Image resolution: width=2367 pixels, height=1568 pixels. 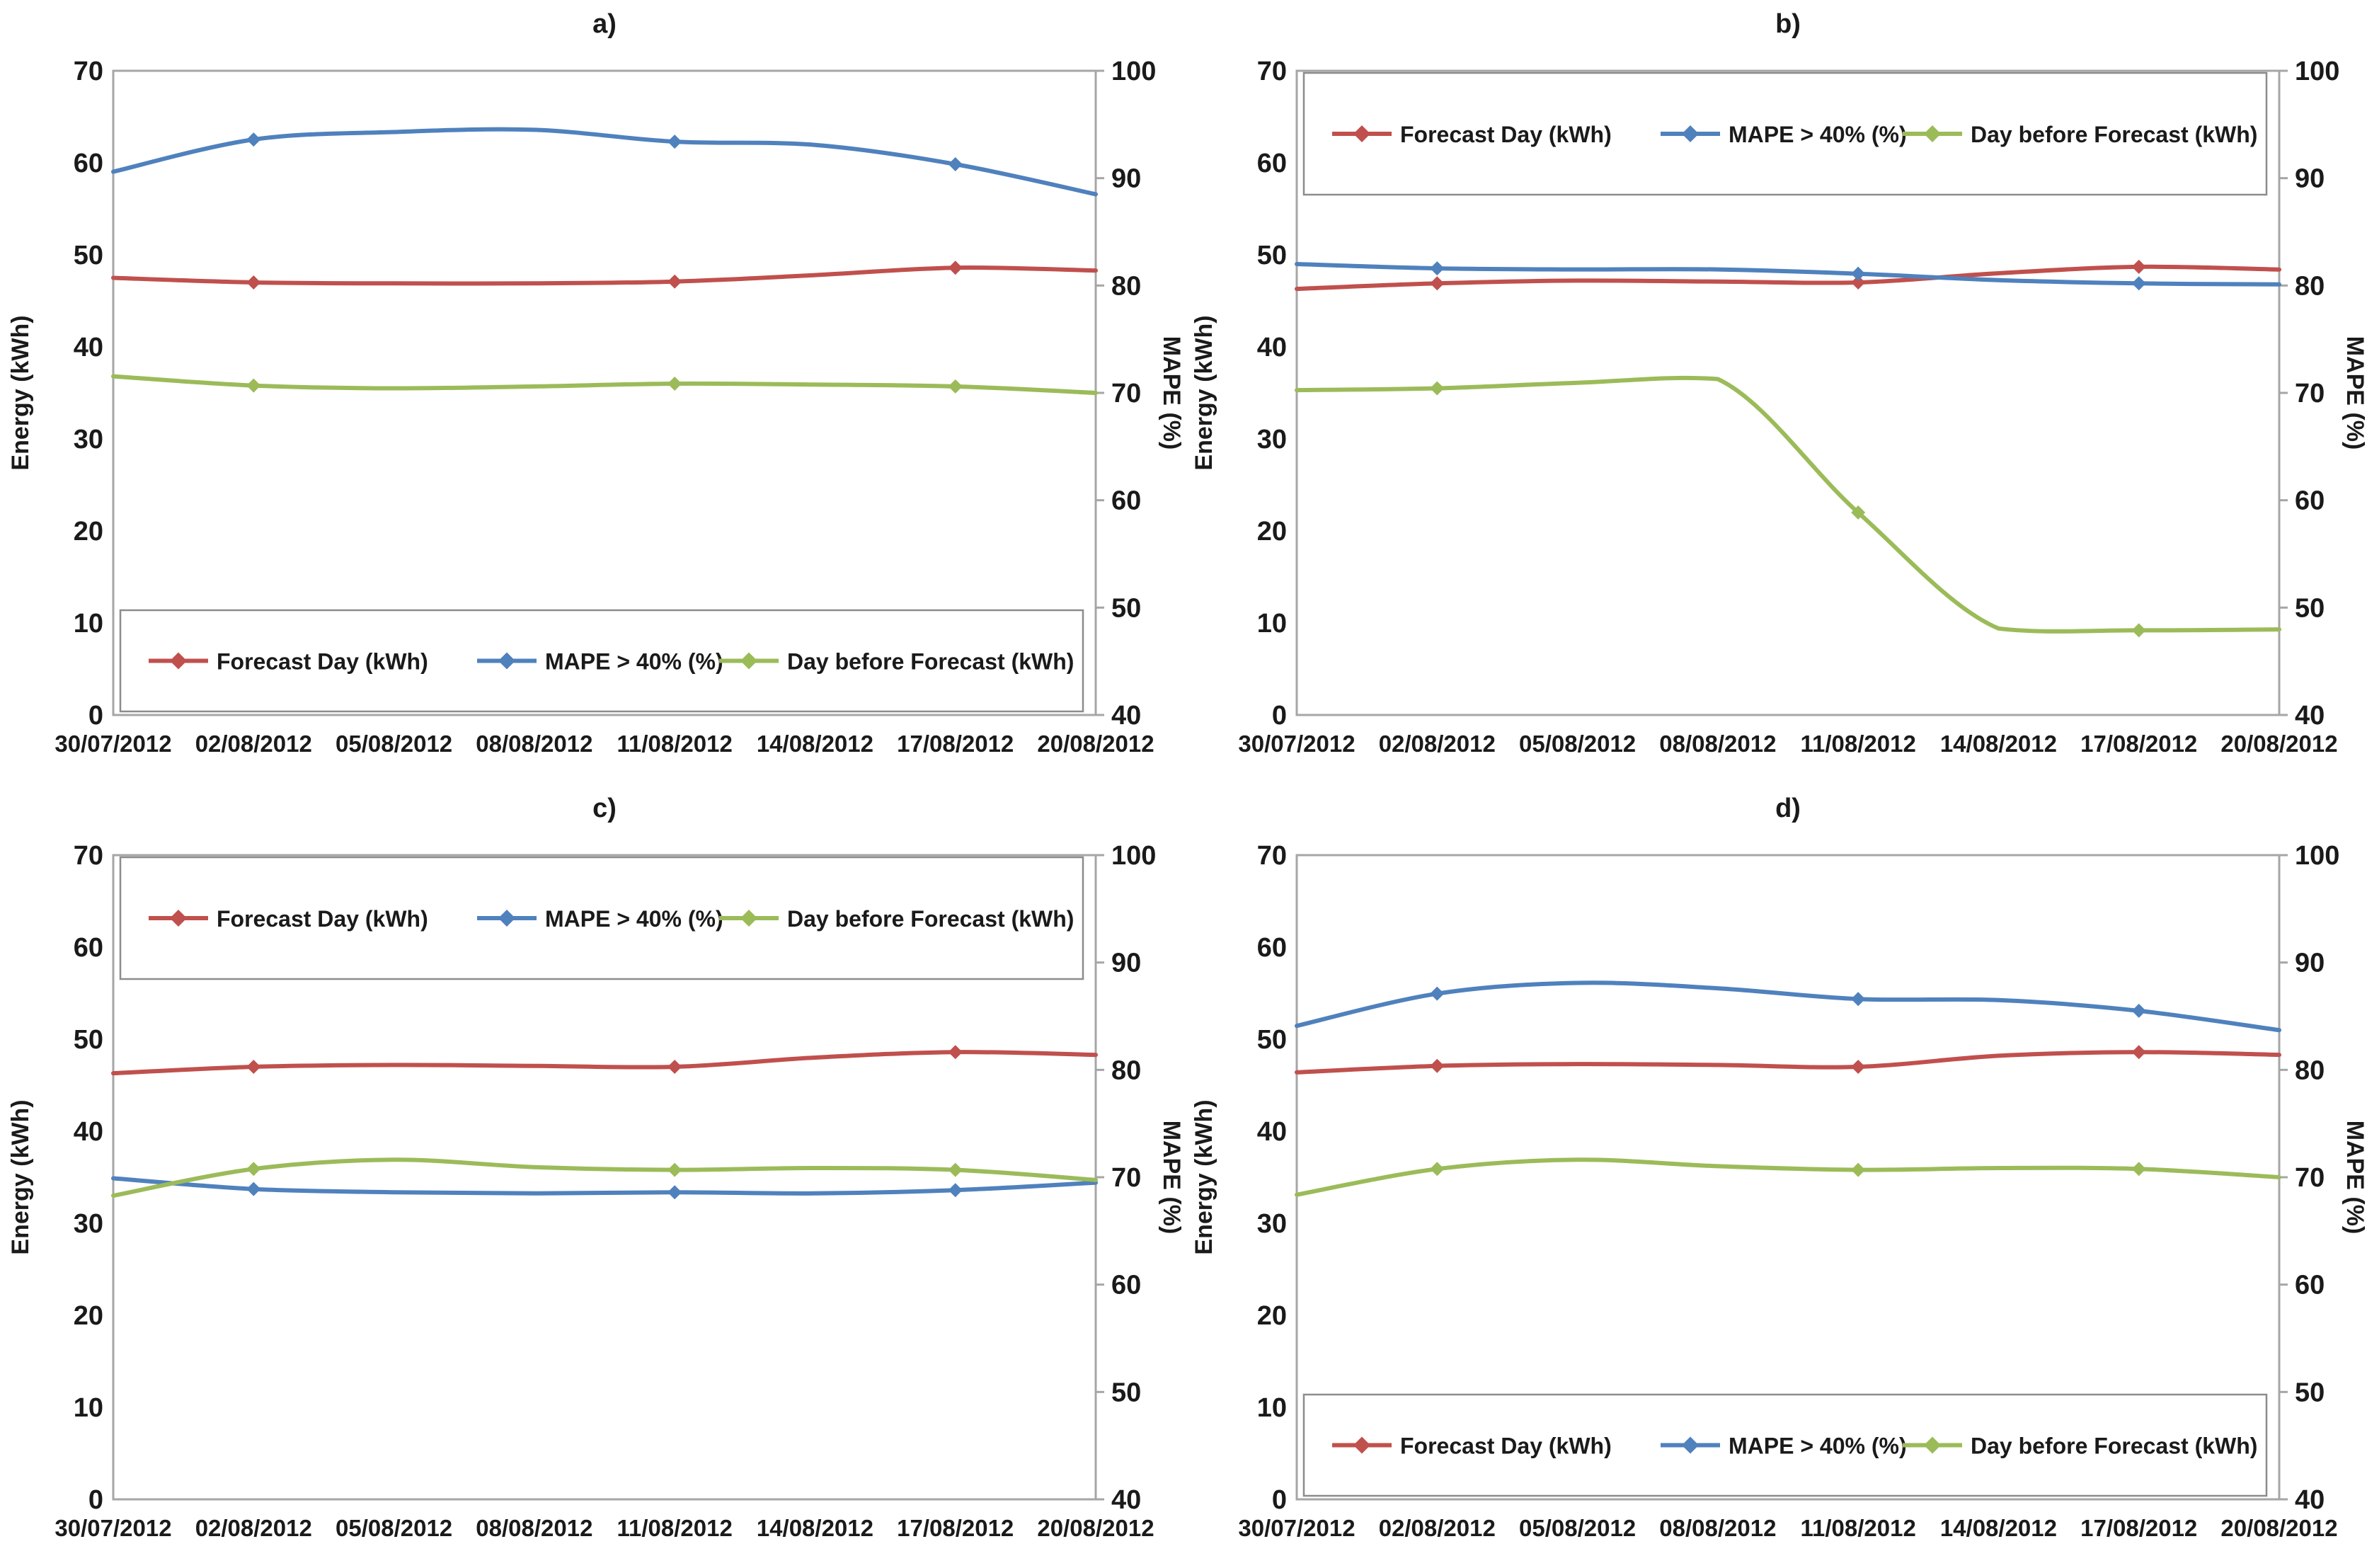 What do you see at coordinates (2354, 393) in the screenshot?
I see `right-axis-title: MAPE (%)` at bounding box center [2354, 393].